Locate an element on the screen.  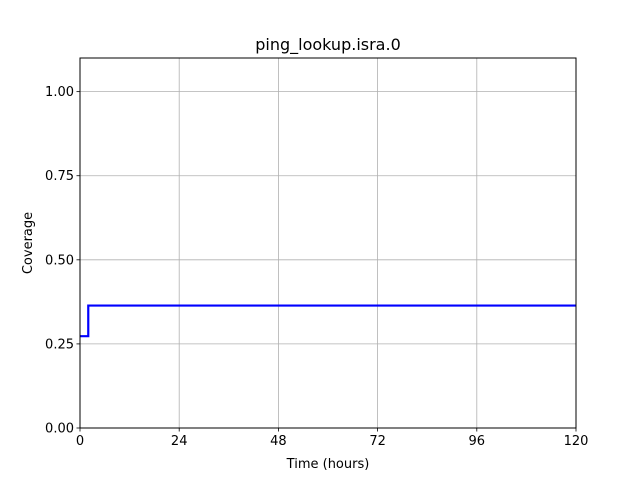
y-tick-label: 0.25 is located at coordinates (59, 344).